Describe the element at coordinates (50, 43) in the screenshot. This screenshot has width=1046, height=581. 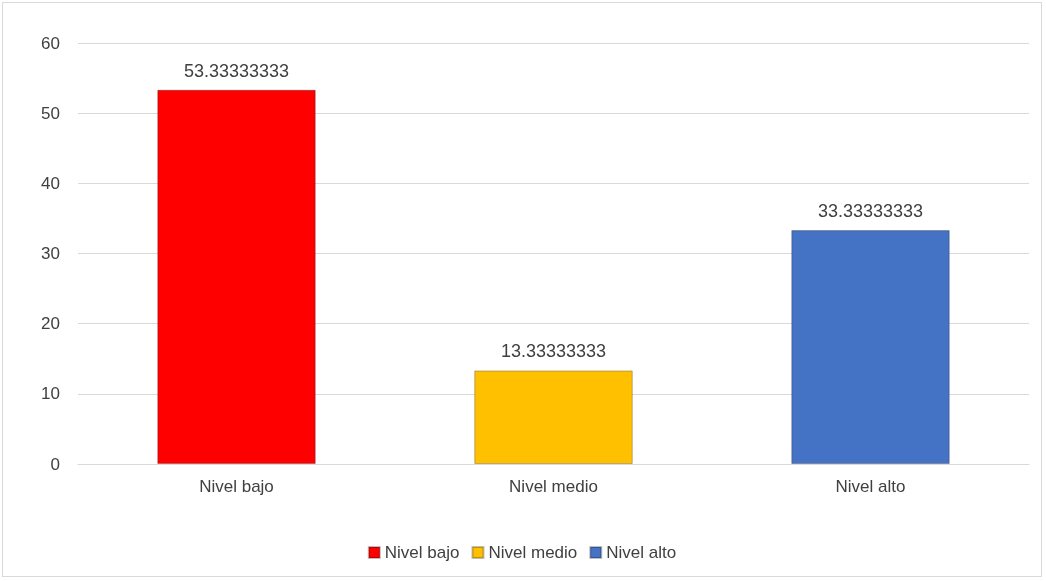
I see `y-tick-label: 60` at that location.